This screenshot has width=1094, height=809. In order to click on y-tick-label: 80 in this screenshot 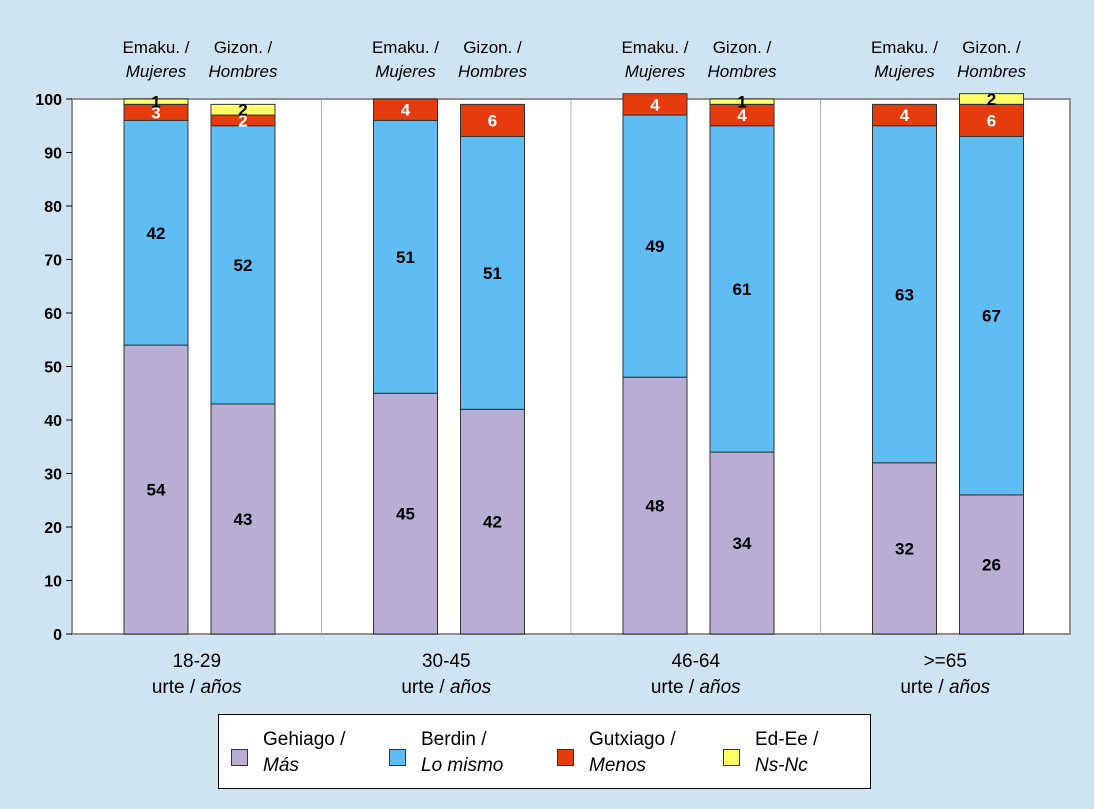, I will do `click(53, 207)`.